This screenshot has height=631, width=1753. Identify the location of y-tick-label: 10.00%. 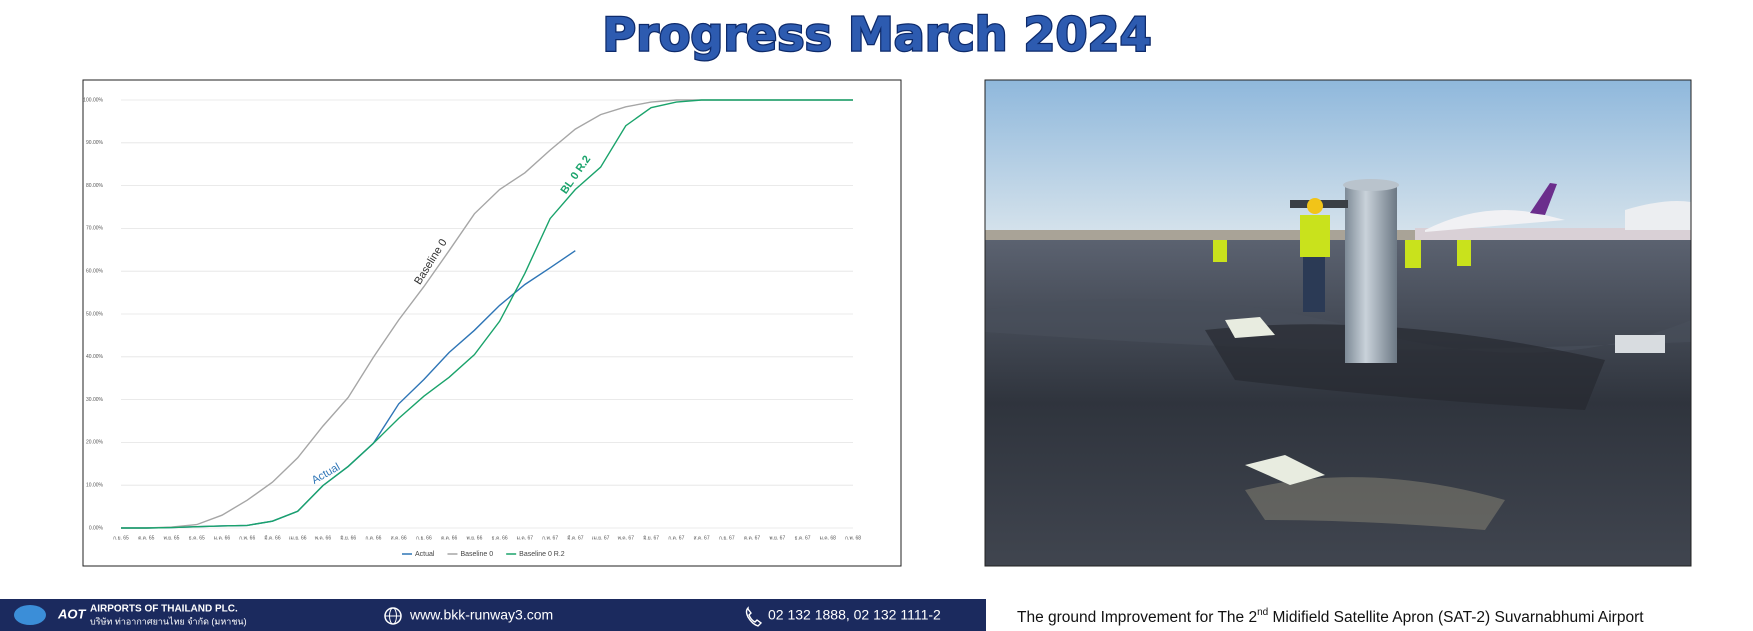
(95, 486).